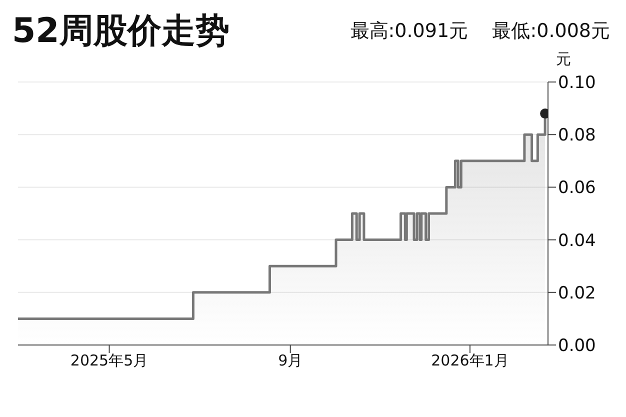  What do you see at coordinates (109, 361) in the screenshot?
I see `x-tick-label: 2025年5月` at bounding box center [109, 361].